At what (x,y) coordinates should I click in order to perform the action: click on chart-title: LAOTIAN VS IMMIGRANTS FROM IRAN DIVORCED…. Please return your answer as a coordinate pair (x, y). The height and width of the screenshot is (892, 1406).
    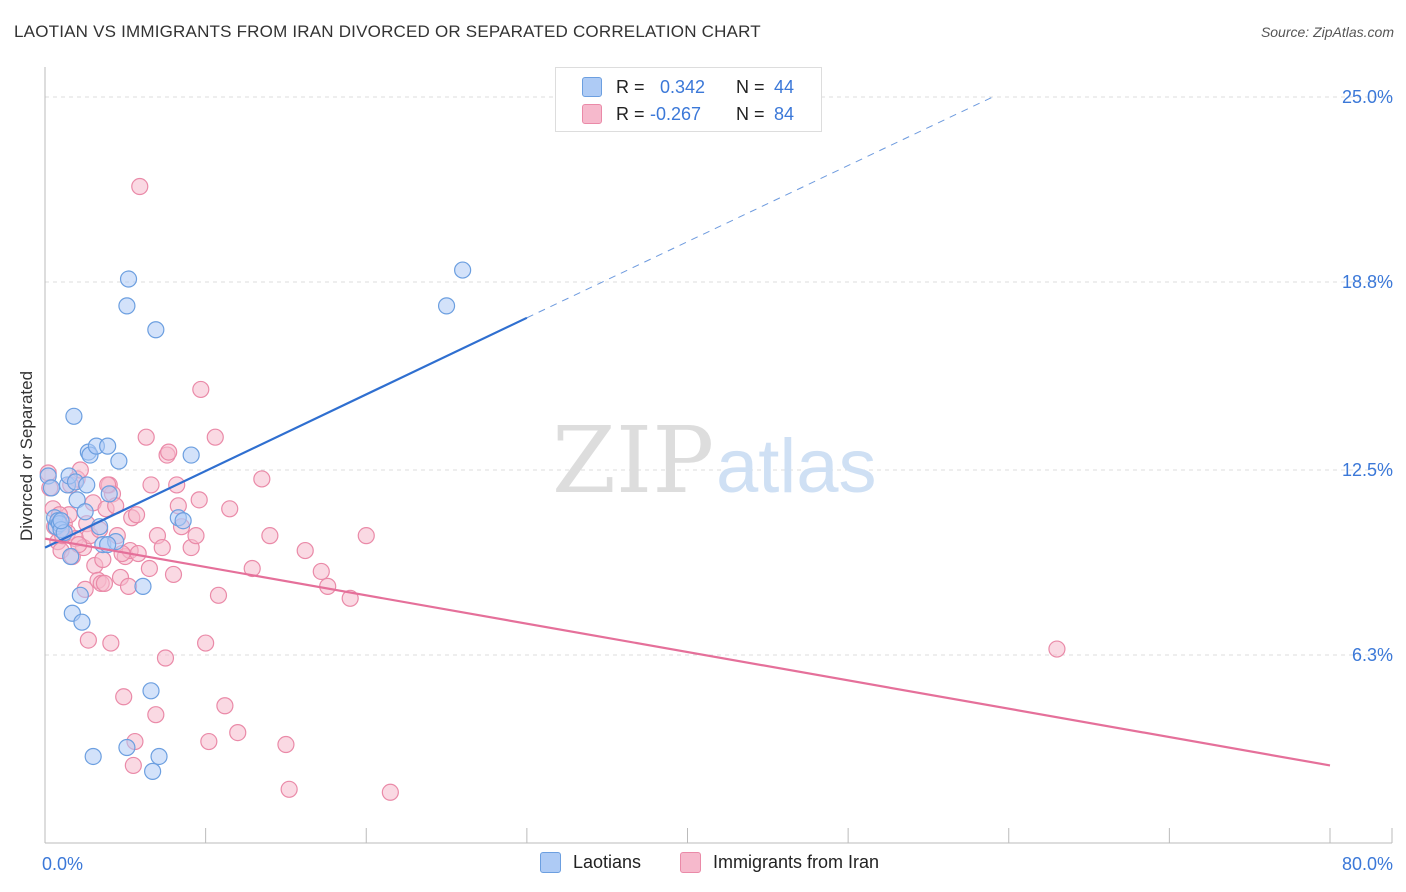
    Looking at the image, I should click on (387, 31).